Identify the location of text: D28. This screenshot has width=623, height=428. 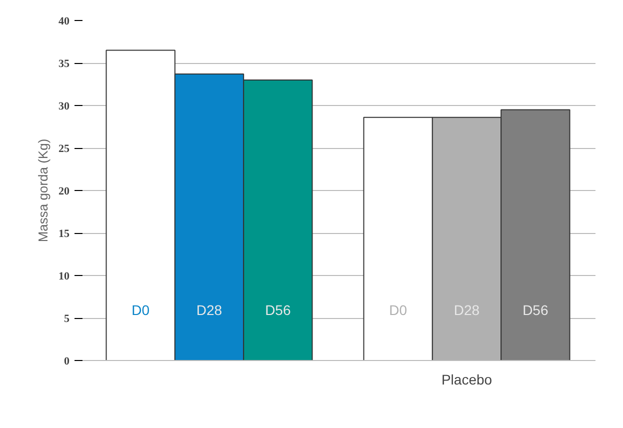
(209, 310).